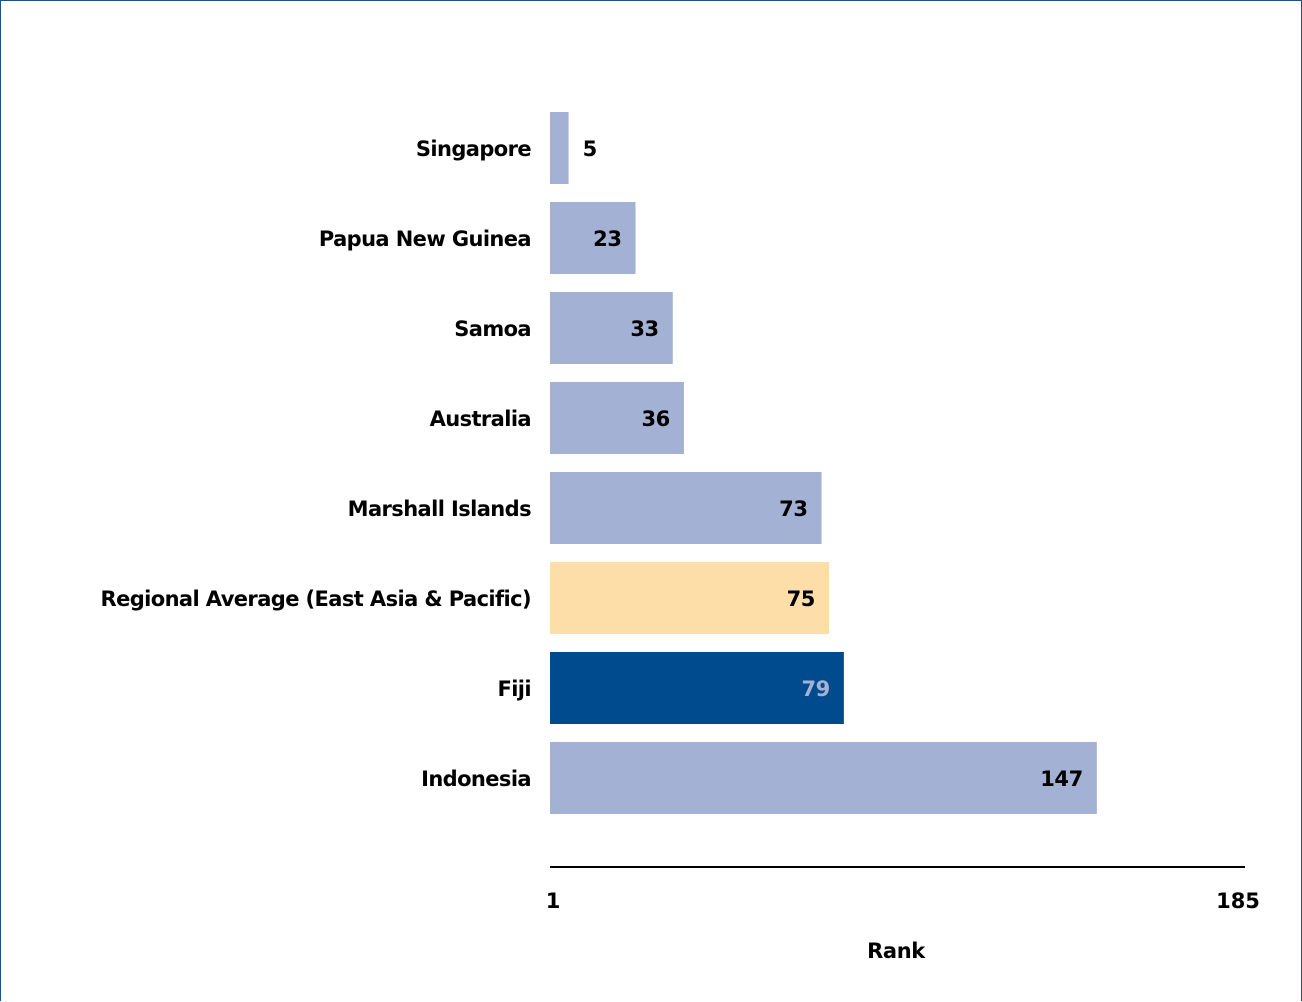 The height and width of the screenshot is (1002, 1302). Describe the element at coordinates (697, 688) in the screenshot. I see `bar-fiji` at that location.